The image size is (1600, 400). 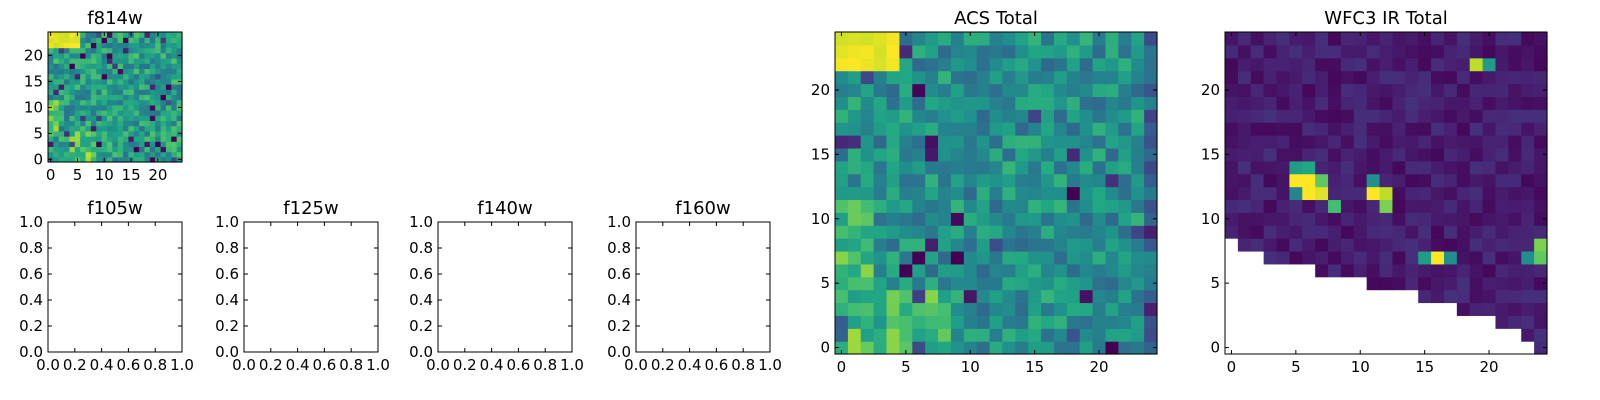 What do you see at coordinates (38, 133) in the screenshot?
I see `y-tick-label: 5` at bounding box center [38, 133].